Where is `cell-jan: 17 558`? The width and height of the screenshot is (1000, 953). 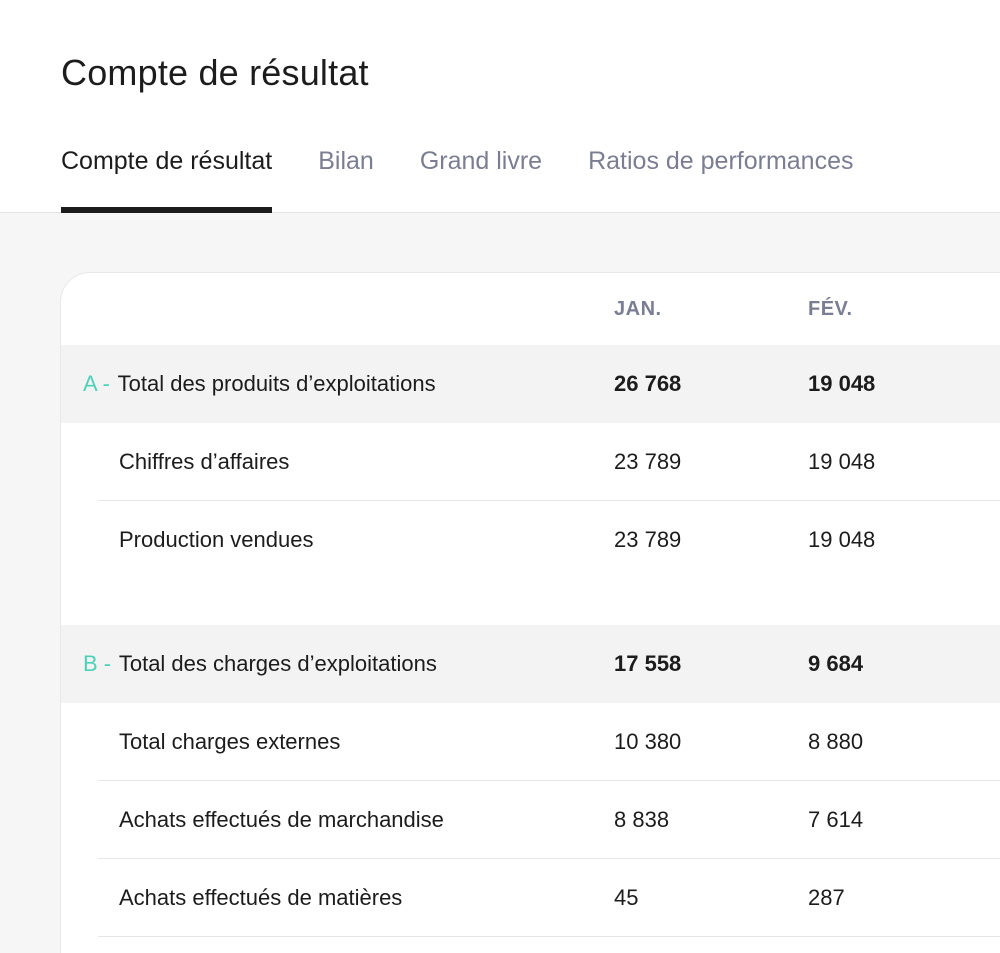
cell-jan: 17 558 is located at coordinates (648, 663).